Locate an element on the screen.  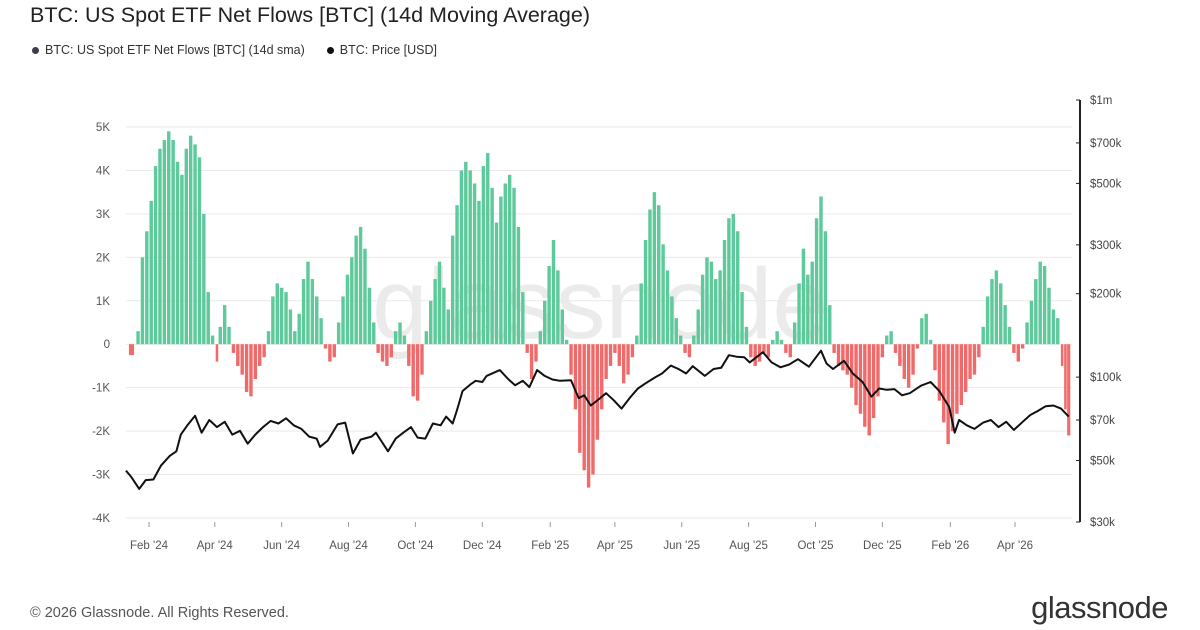
legend-item-price: BTC: Price [USD] is located at coordinates (381, 50).